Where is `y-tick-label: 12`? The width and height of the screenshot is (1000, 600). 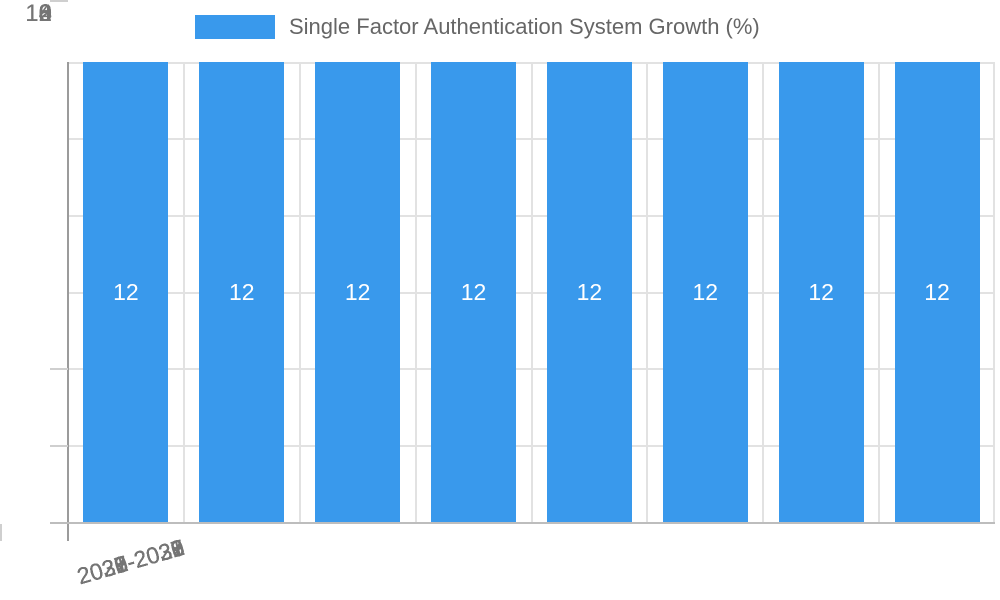 y-tick-label: 12 is located at coordinates (38, 13).